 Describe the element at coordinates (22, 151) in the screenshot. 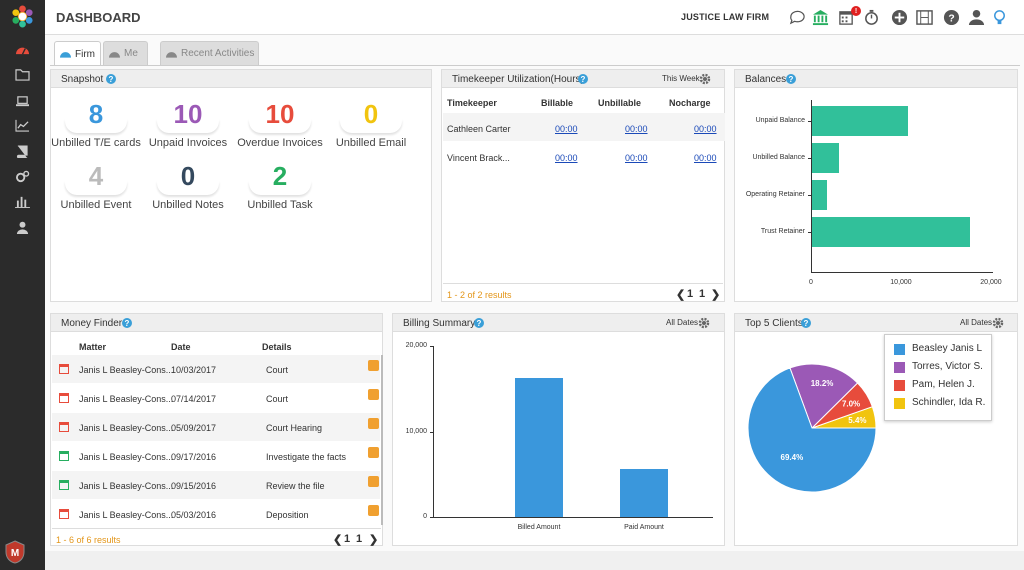

I see `book-icon` at that location.